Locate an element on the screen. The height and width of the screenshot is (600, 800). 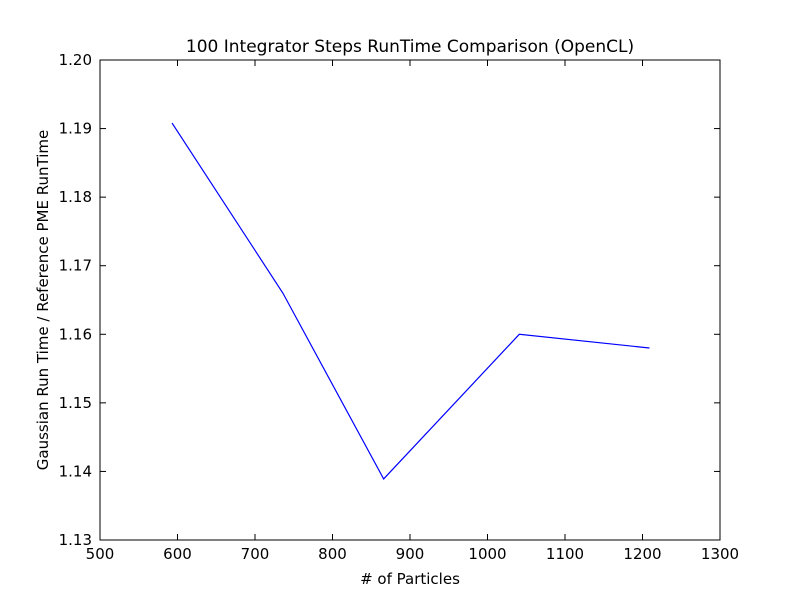
x-tick-label: 1100 is located at coordinates (565, 554).